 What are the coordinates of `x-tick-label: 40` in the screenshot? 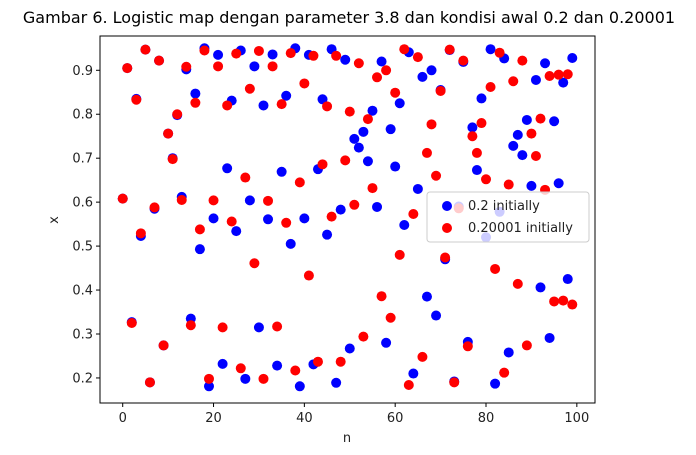 It's located at (304, 418).